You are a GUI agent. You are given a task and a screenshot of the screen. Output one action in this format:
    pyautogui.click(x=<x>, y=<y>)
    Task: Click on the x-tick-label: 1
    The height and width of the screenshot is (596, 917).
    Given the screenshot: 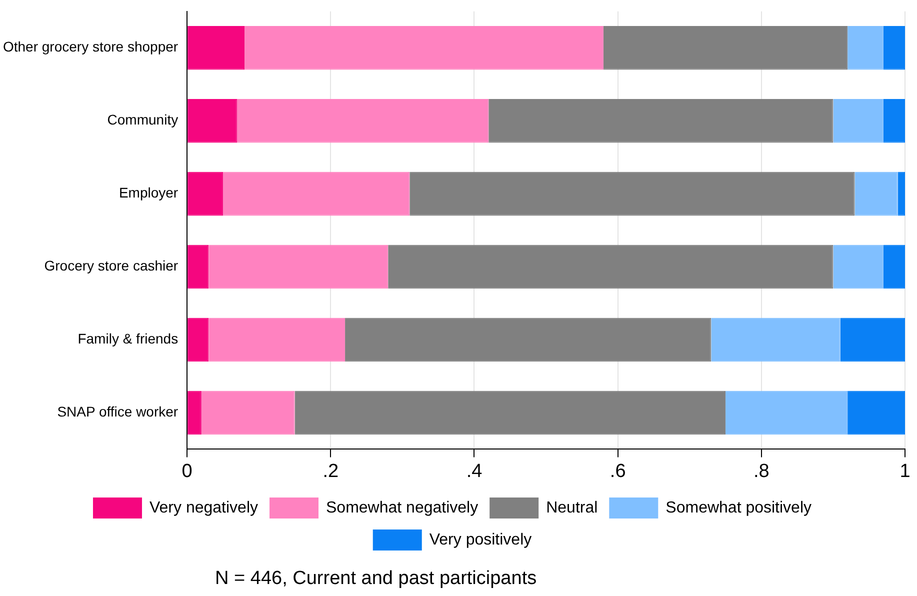 What is the action you would take?
    pyautogui.click(x=905, y=471)
    